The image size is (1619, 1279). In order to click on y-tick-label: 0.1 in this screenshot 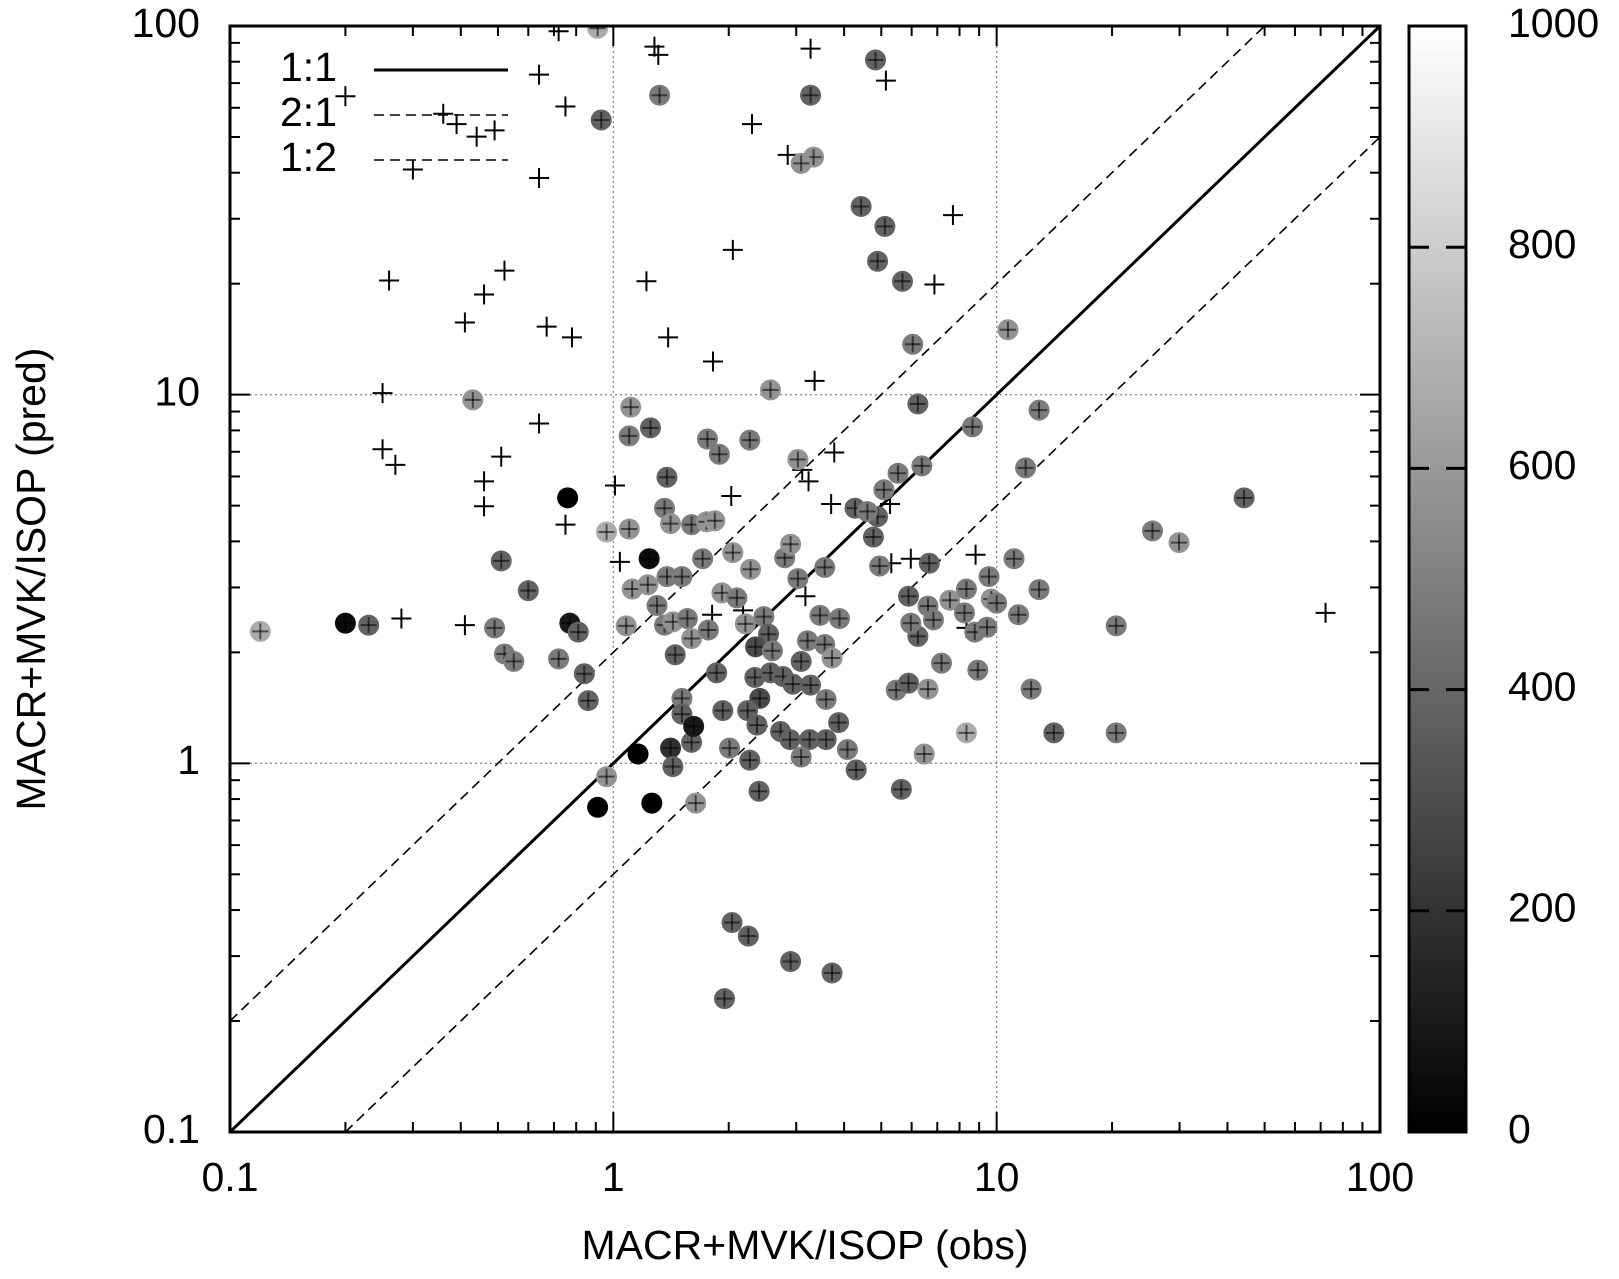, I will do `click(171, 1129)`.